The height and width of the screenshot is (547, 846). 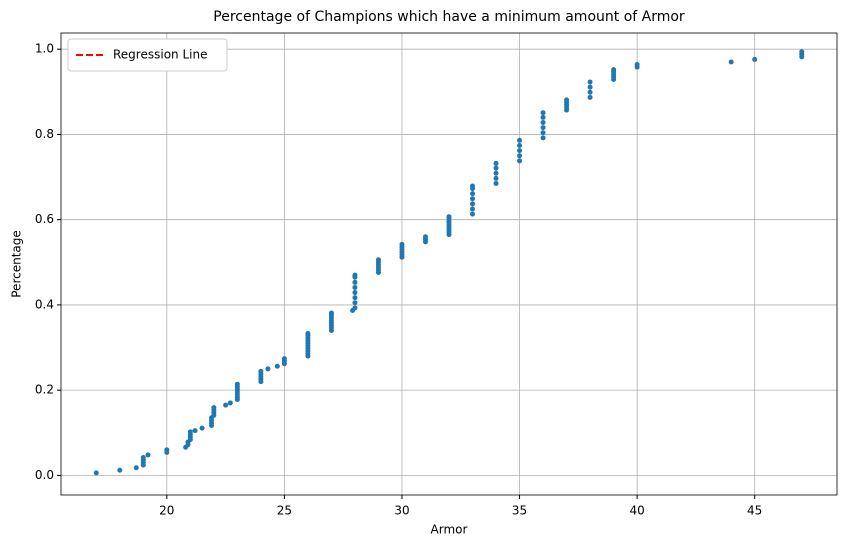 I want to click on y-tick-label: 0.8, so click(x=44, y=134).